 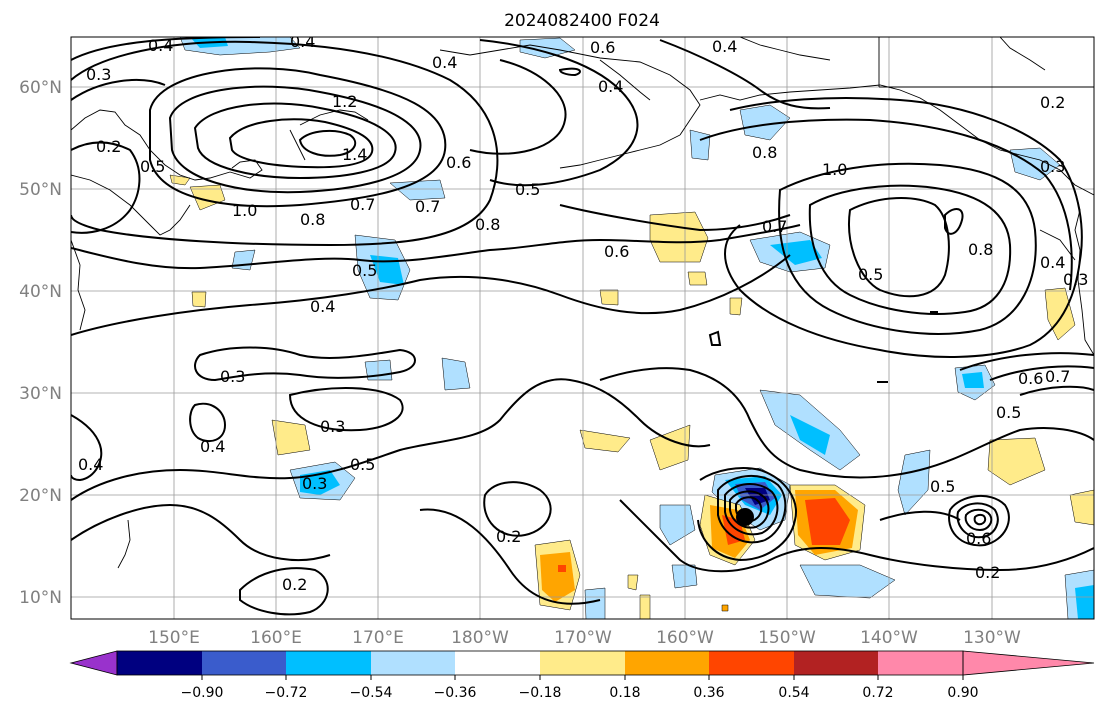 What do you see at coordinates (344, 101) in the screenshot?
I see `contour-label: 1.2` at bounding box center [344, 101].